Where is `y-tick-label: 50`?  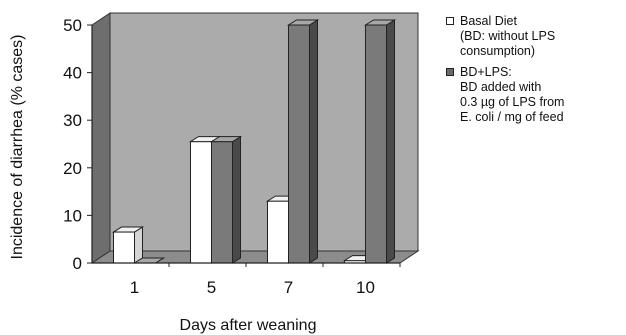 y-tick-label: 50 is located at coordinates (72, 25).